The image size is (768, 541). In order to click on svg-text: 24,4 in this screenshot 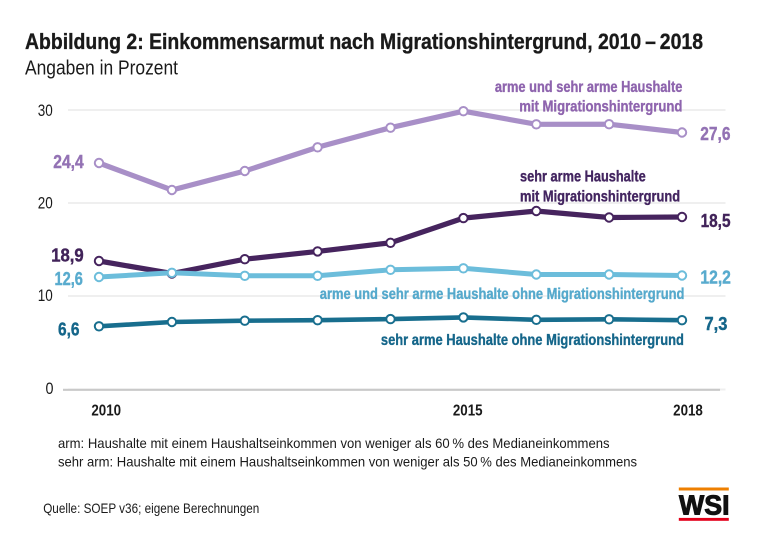, I will do `click(68, 162)`.